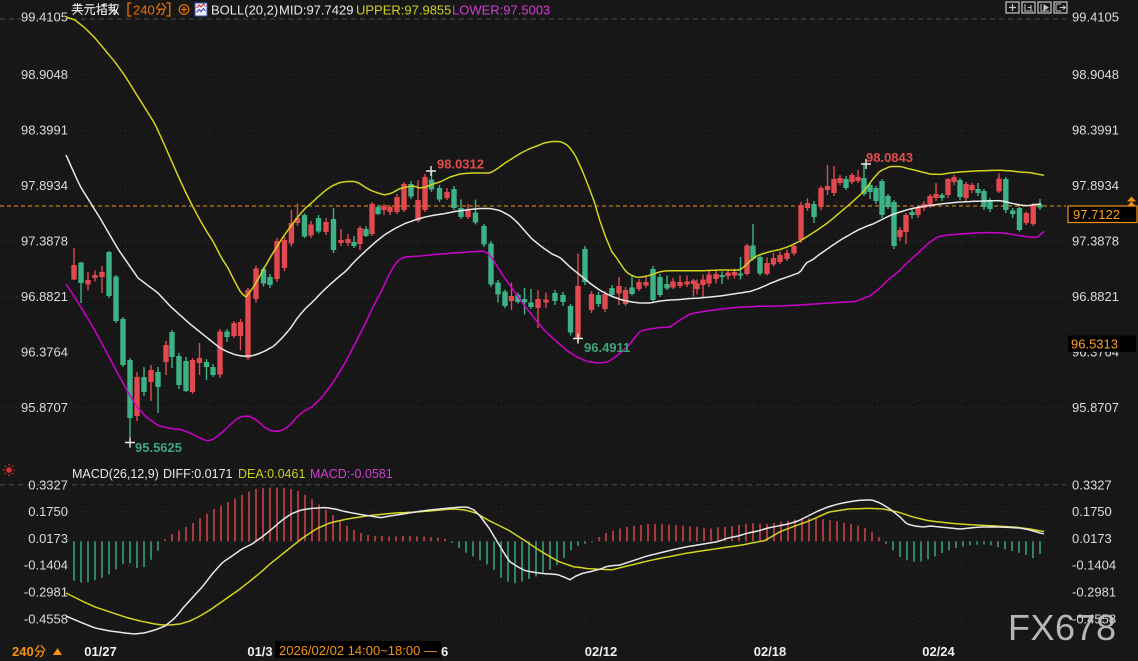 The image size is (1138, 661). Describe the element at coordinates (403, 10) in the screenshot. I see `svg-text: UPPER:97.9855` at that location.